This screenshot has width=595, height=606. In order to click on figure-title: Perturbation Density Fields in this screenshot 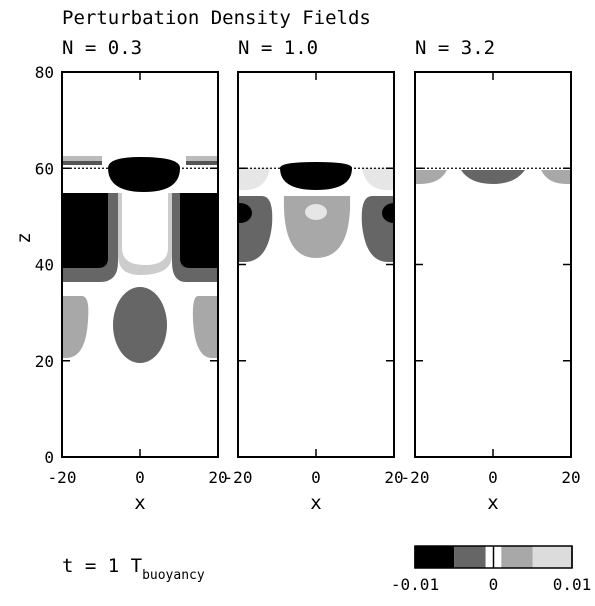, I will do `click(216, 18)`.